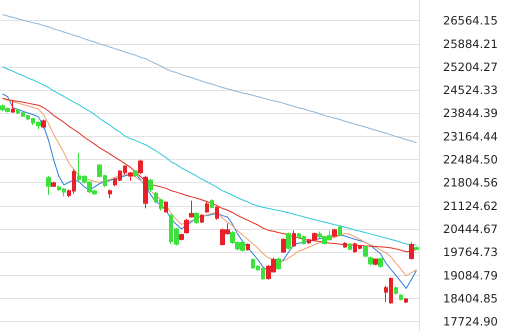 Image resolution: width=529 pixels, height=331 pixels. Describe the element at coordinates (470, 183) in the screenshot. I see `y-tick-label: 21804.56` at that location.